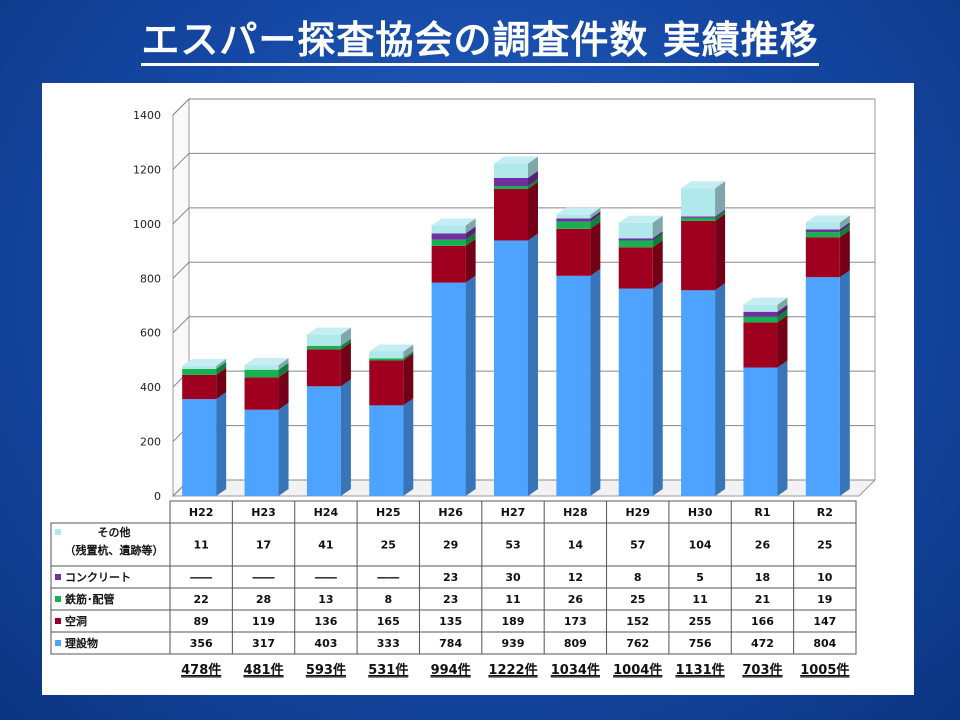 The width and height of the screenshot is (960, 720). I want to click on total-label: 703件, so click(762, 670).